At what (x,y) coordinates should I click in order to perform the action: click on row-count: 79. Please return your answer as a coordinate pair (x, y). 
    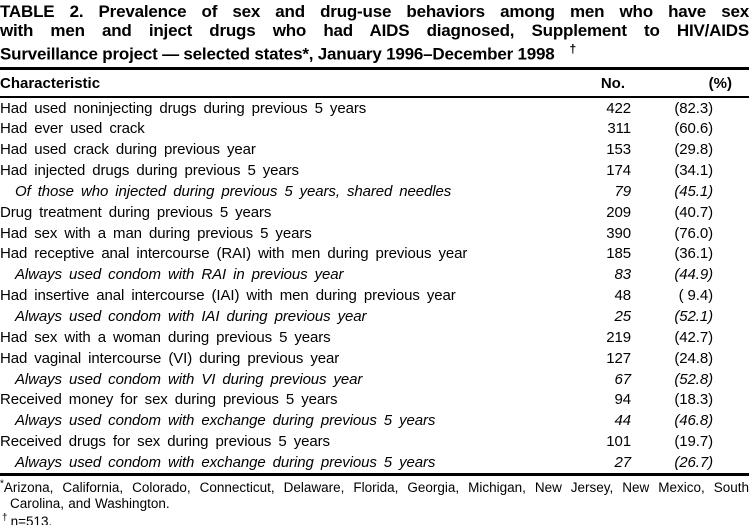
    Looking at the image, I should click on (623, 191).